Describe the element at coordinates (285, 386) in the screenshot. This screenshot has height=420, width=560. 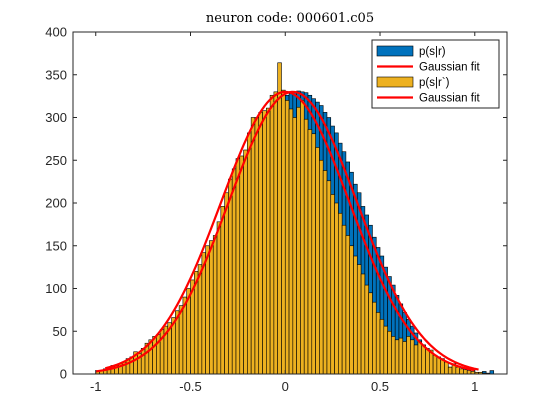
I see `x-tick-label: 0` at that location.